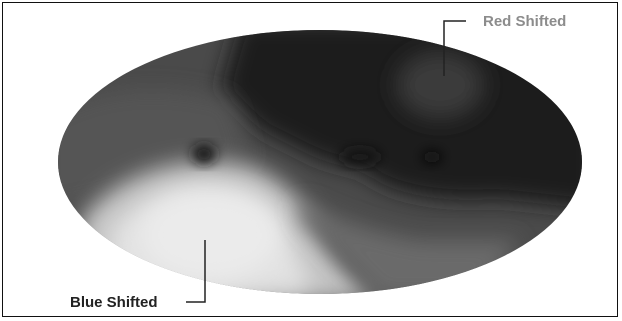  What do you see at coordinates (114, 302) in the screenshot?
I see `blue-shifted-label: Blue Shifted` at bounding box center [114, 302].